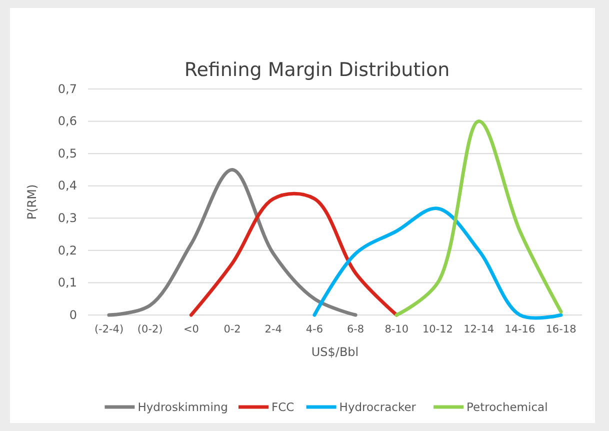 The image size is (609, 431). What do you see at coordinates (73, 315) in the screenshot?
I see `y-tick-label: 0` at bounding box center [73, 315].